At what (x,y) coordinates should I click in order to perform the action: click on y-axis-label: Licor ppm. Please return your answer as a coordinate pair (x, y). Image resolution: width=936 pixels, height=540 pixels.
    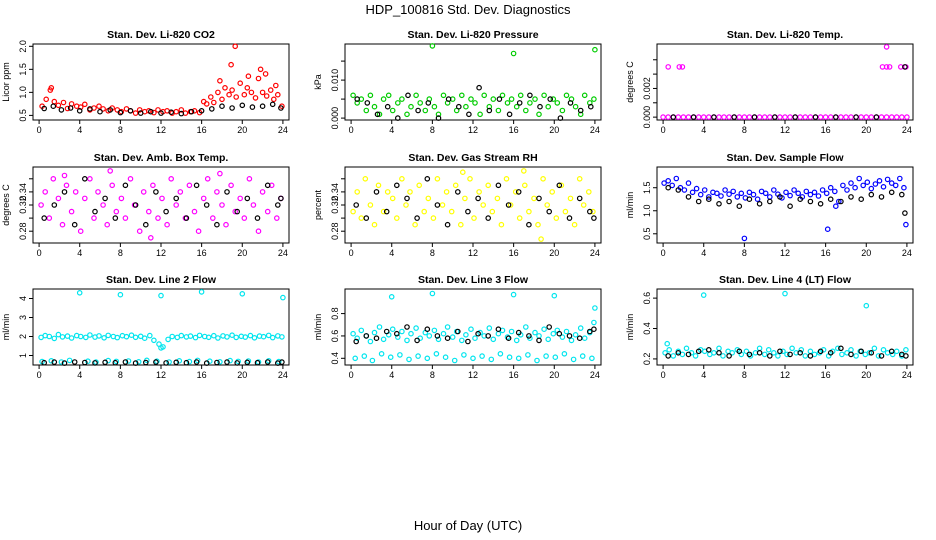
    Looking at the image, I should click on (6, 82).